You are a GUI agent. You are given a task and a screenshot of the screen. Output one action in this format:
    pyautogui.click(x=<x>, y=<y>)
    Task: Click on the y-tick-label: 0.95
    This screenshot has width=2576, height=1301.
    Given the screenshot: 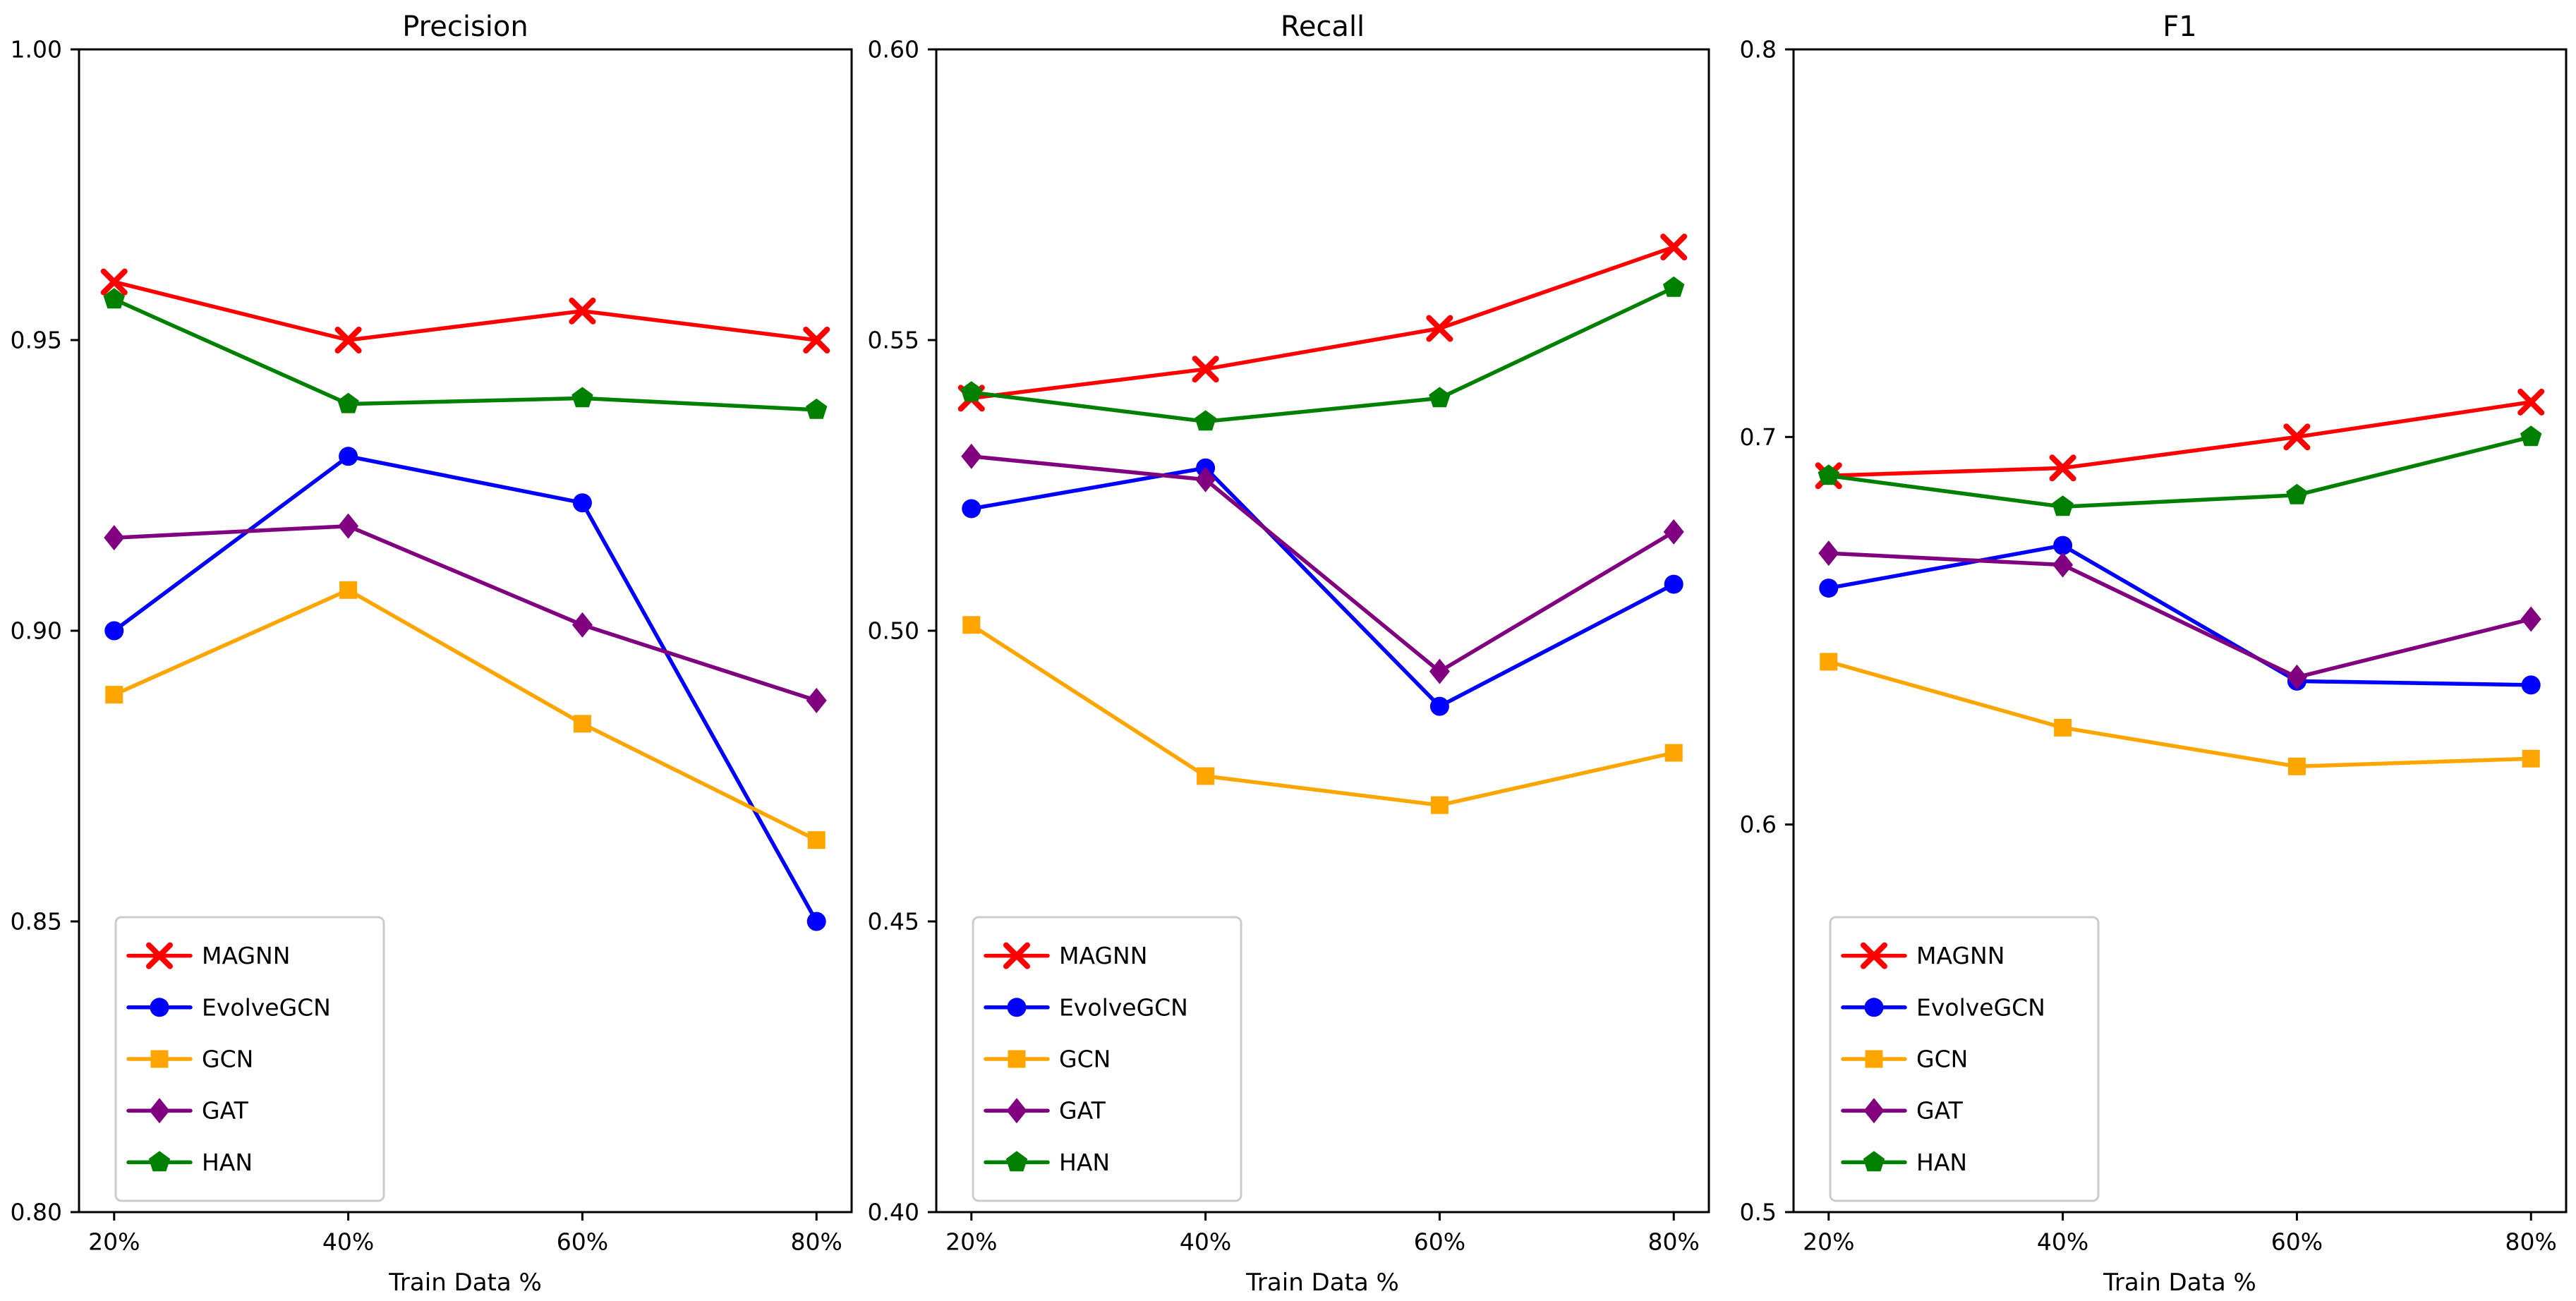 What is the action you would take?
    pyautogui.click(x=37, y=340)
    